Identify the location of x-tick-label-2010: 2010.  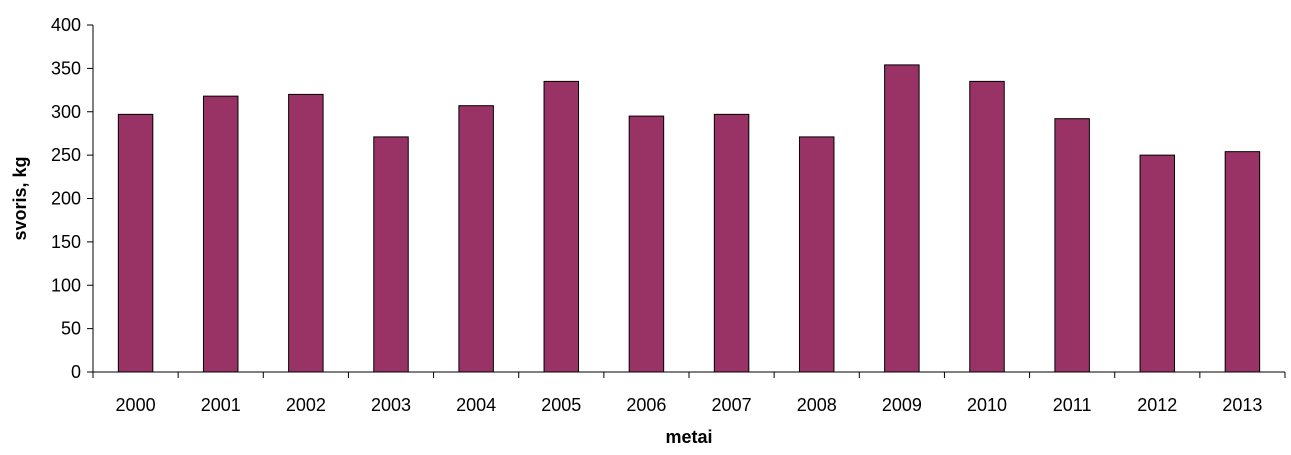
(987, 405).